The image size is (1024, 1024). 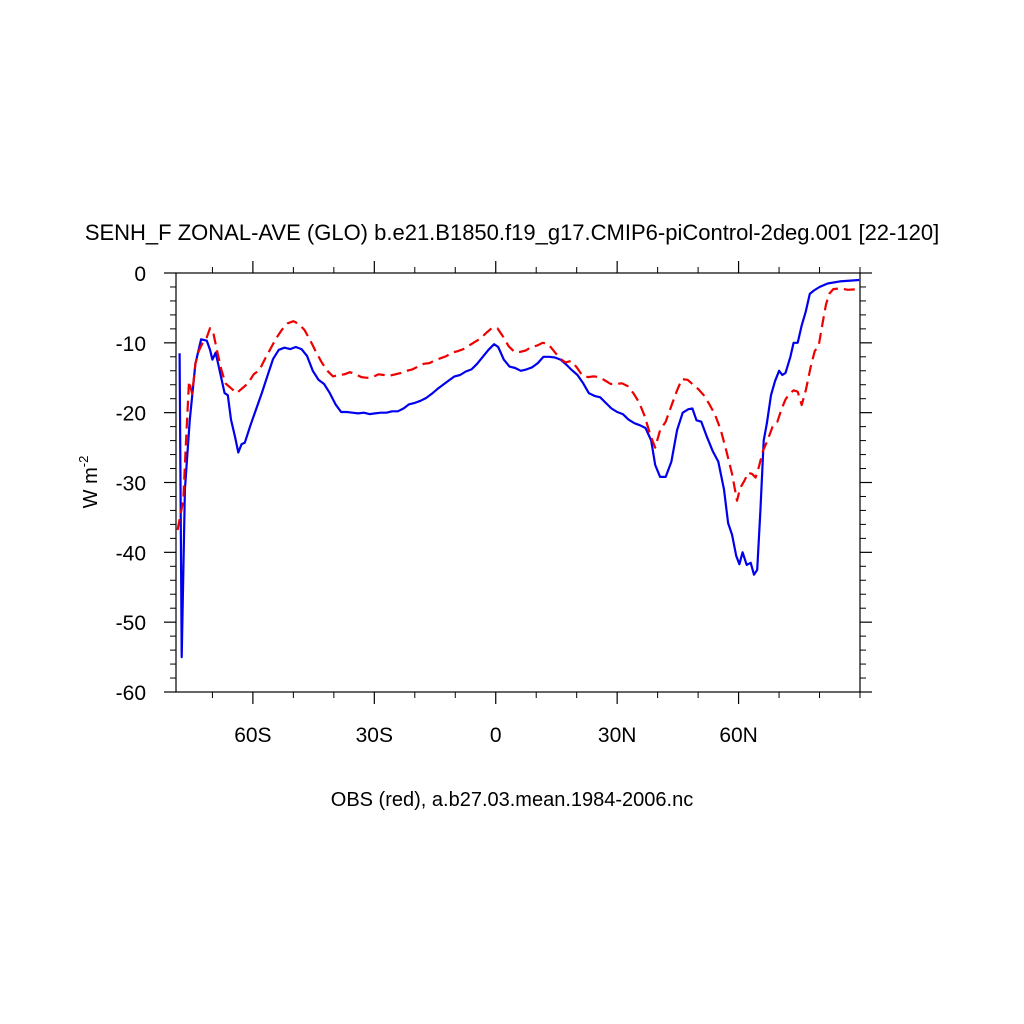 I want to click on x-tick-label: 0, so click(x=496, y=735).